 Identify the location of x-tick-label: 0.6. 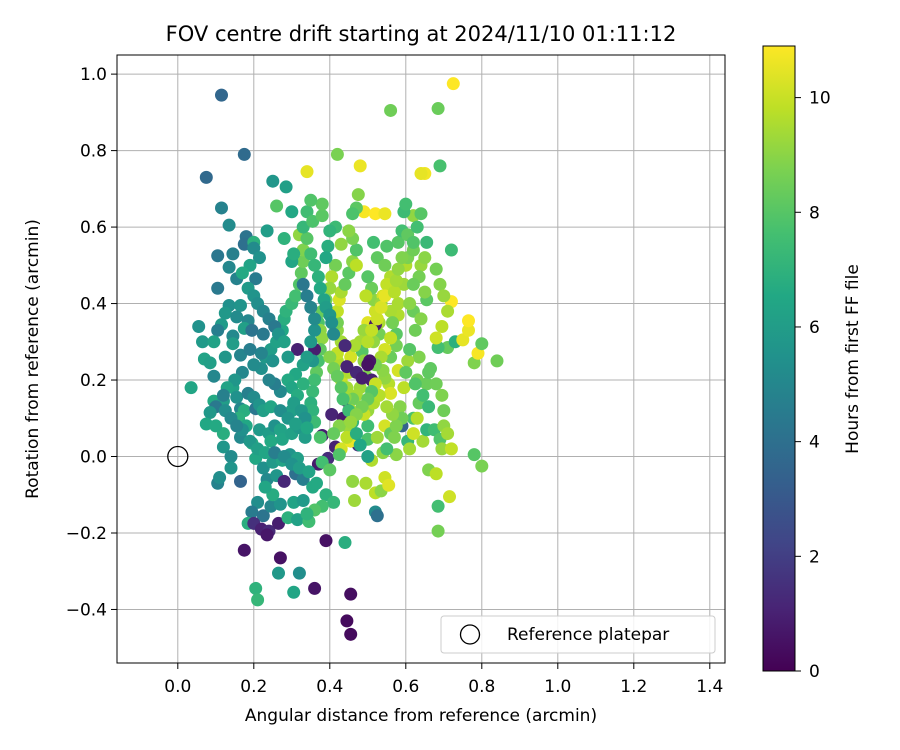
(405, 687).